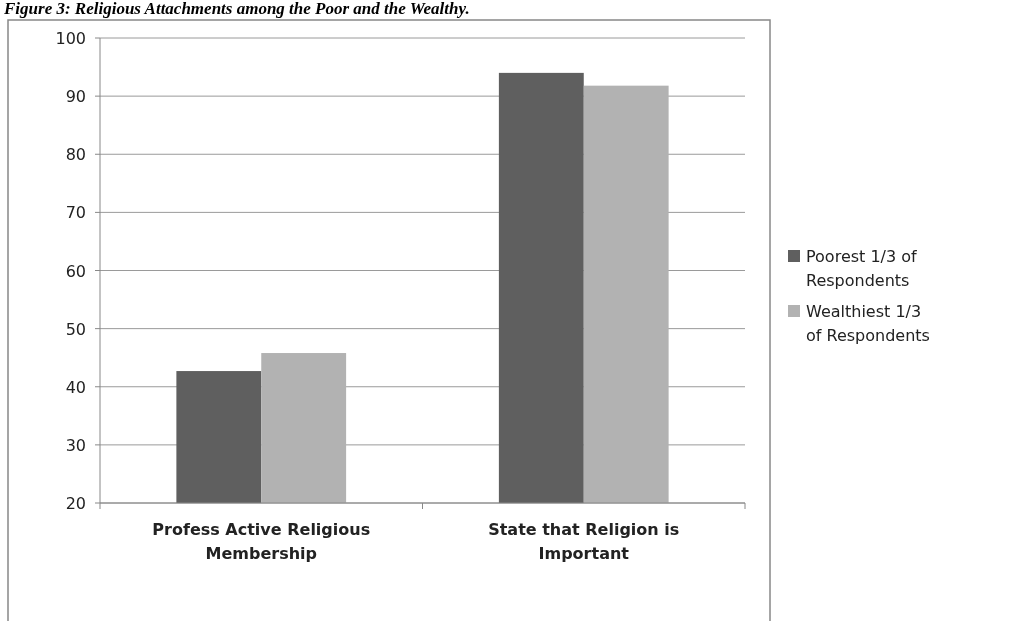 This screenshot has height=621, width=1030. Describe the element at coordinates (75, 387) in the screenshot. I see `y-tick-label: 40` at that location.